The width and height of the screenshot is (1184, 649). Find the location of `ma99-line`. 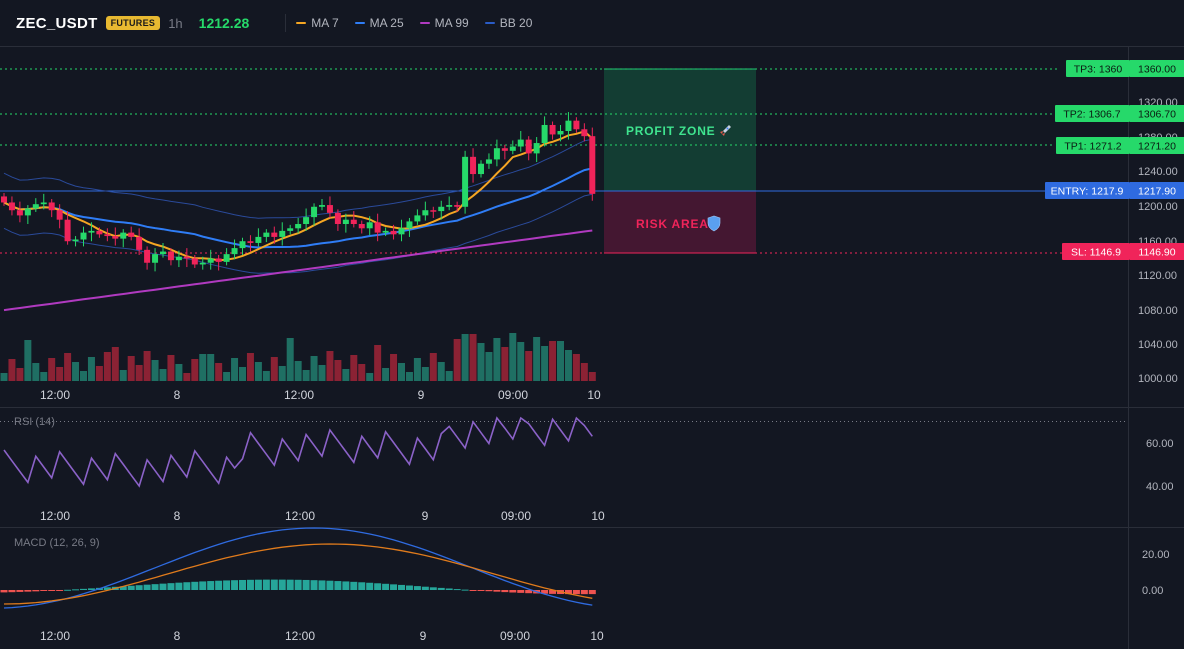

ma99-line is located at coordinates (298, 270).